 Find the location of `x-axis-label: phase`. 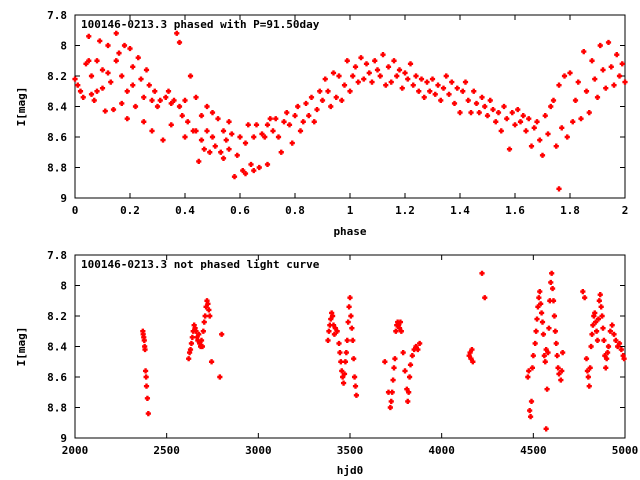

x-axis-label: phase is located at coordinates (349, 231).